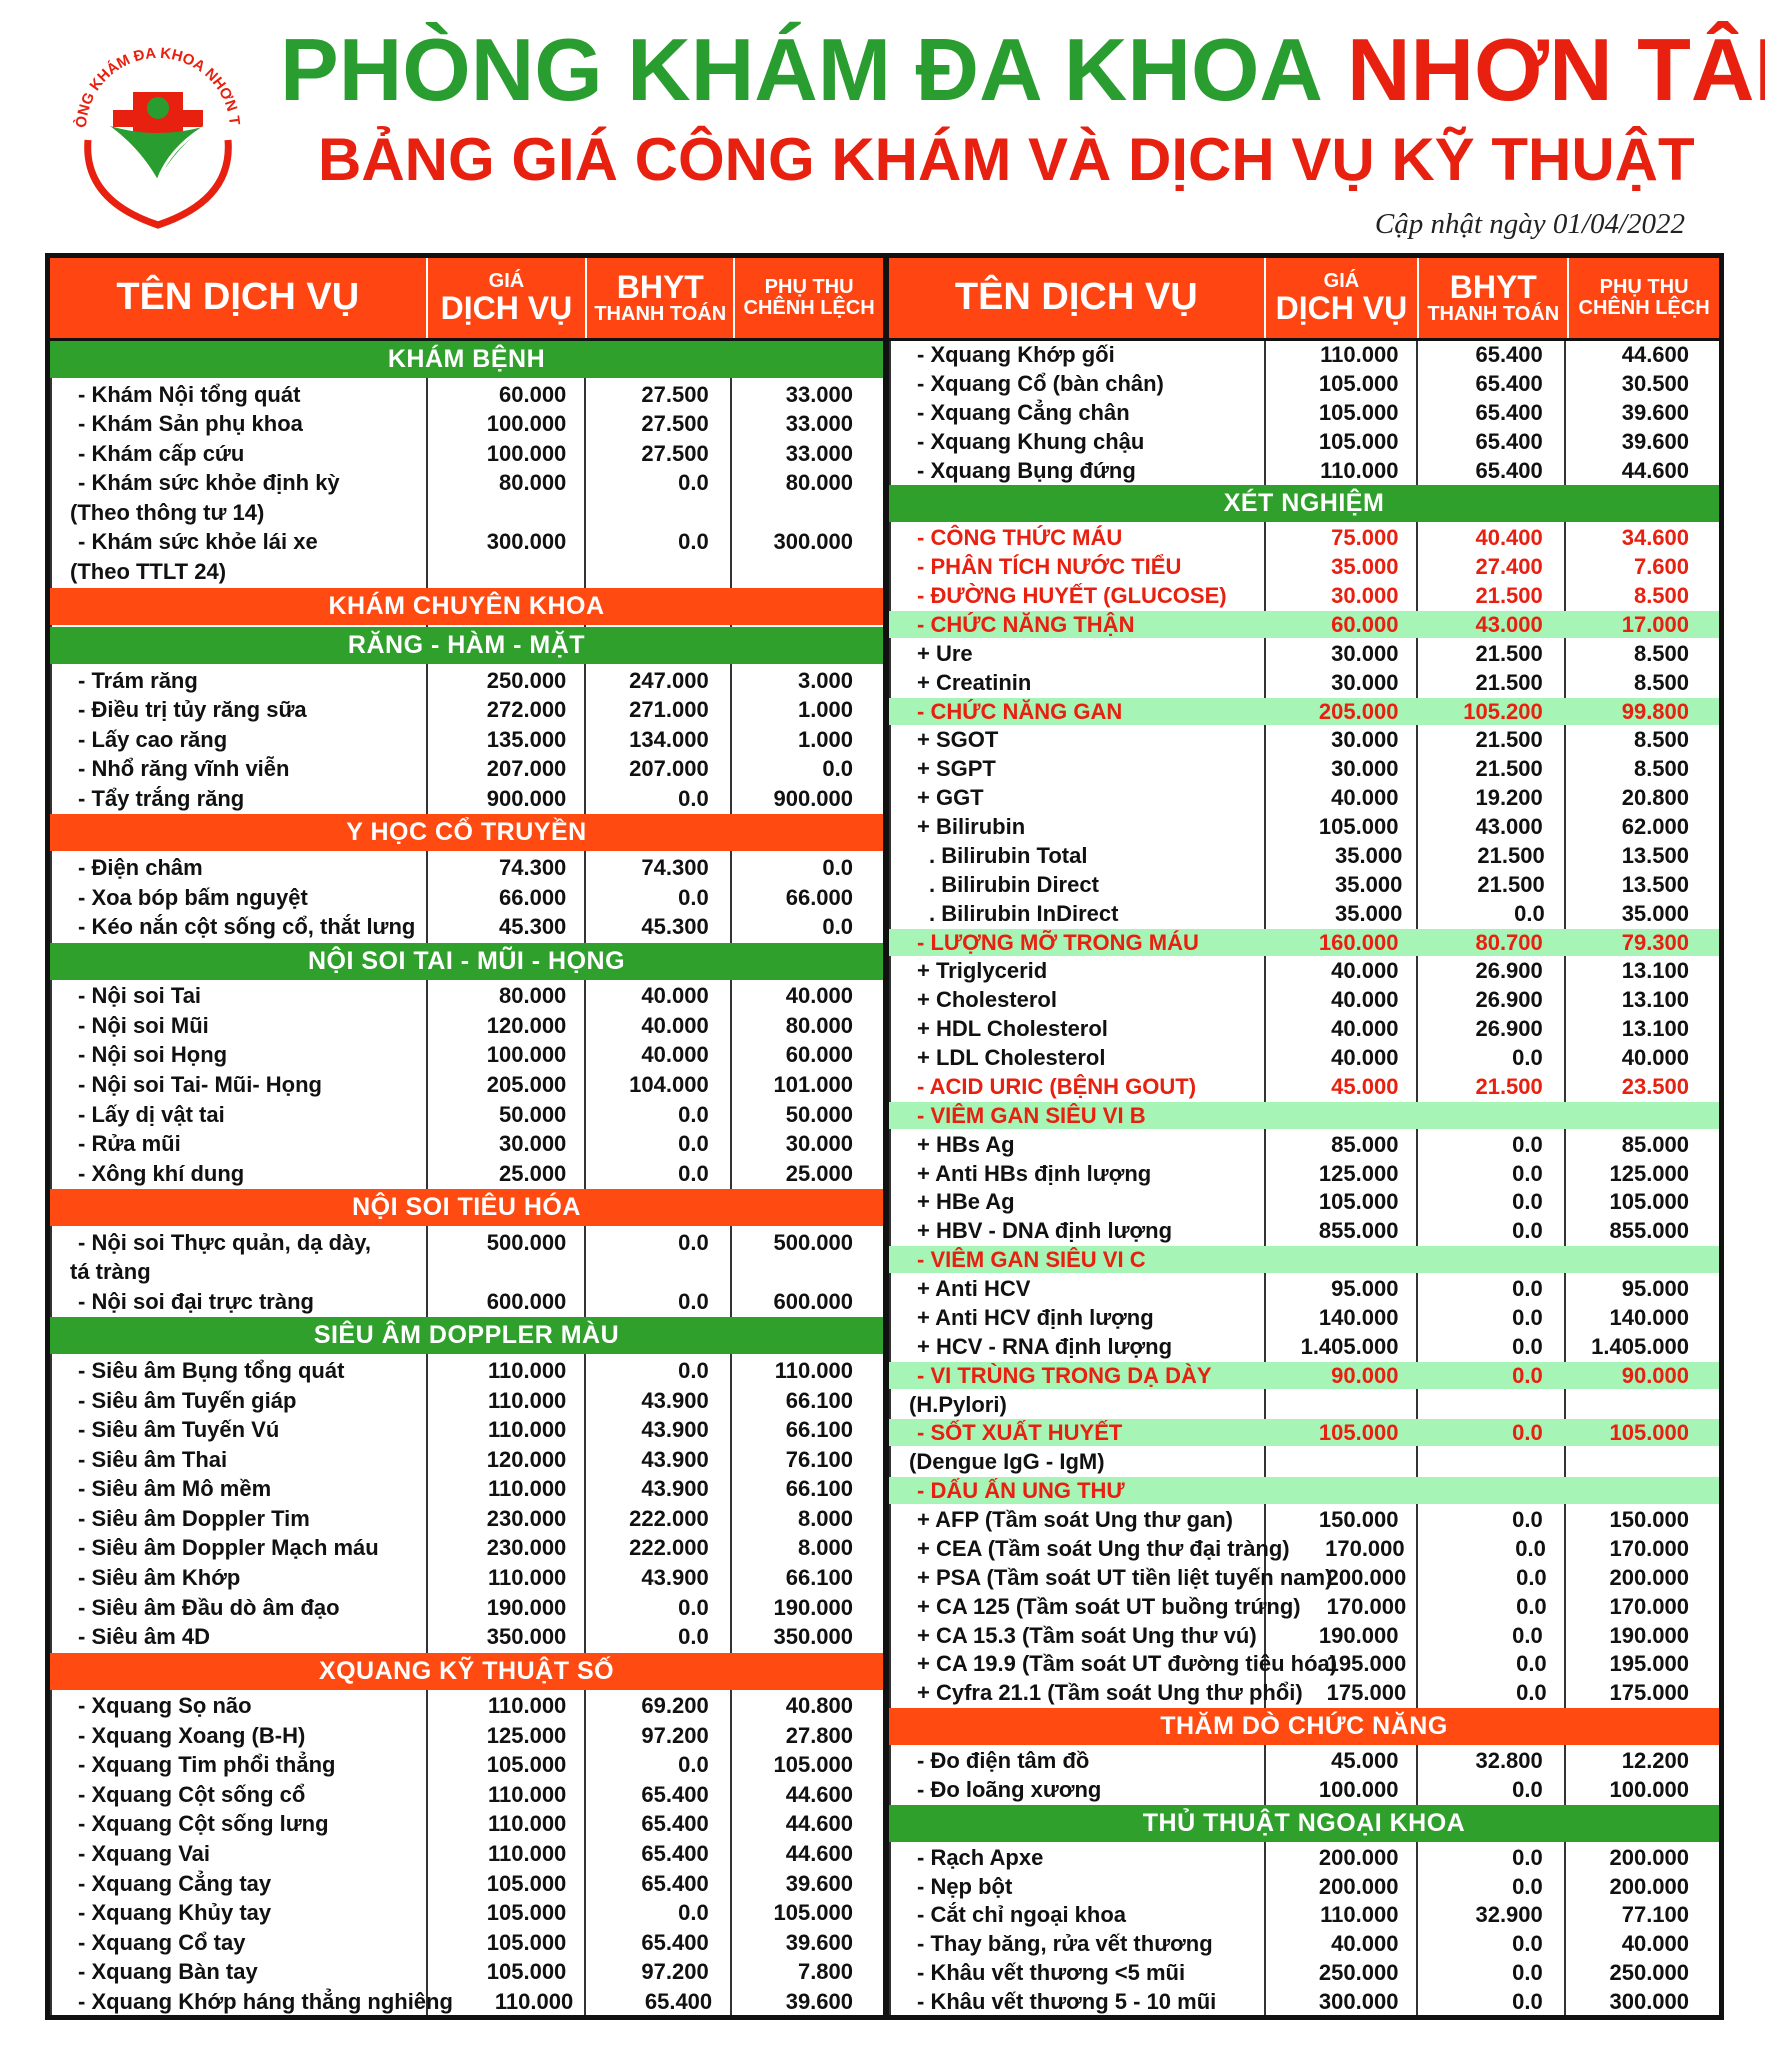  I want to click on bhyt-amount: 26.900, so click(1509, 1000).